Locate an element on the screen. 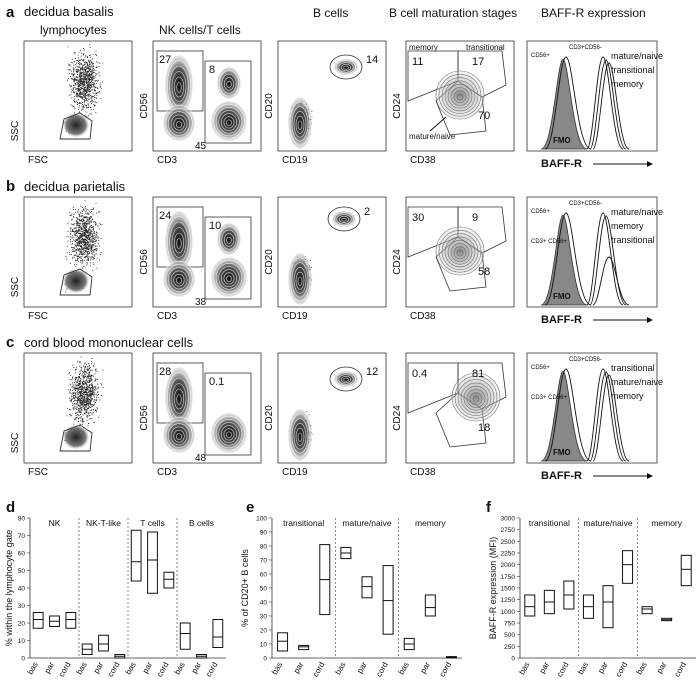 This screenshot has height=686, width=700. box-bas is located at coordinates (185, 636).